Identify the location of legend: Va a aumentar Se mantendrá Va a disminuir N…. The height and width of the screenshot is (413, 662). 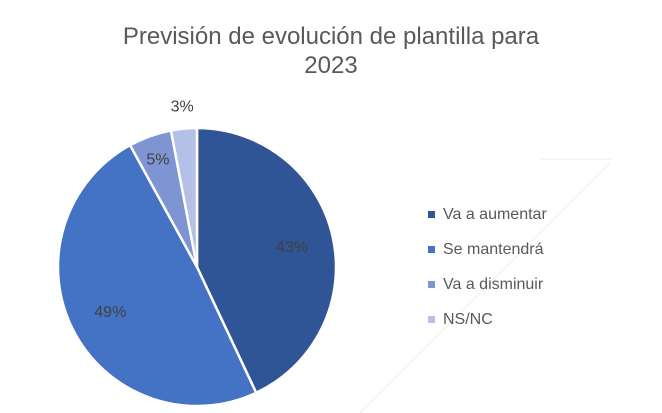
(487, 267).